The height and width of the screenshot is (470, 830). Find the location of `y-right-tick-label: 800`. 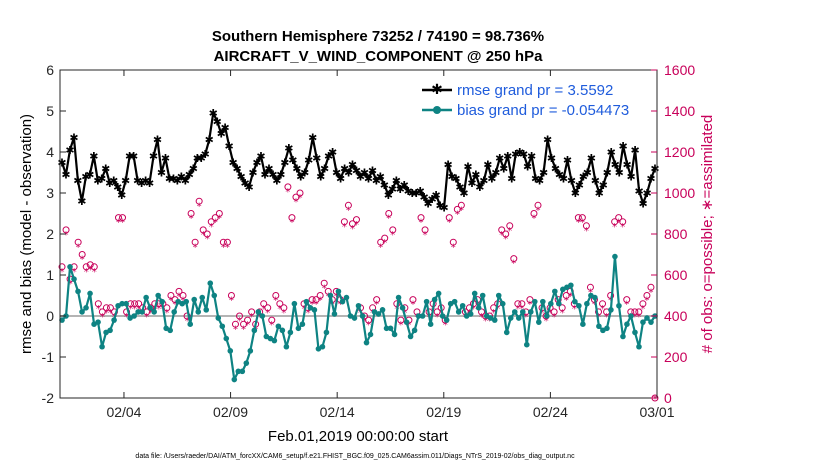

y-right-tick-label: 800 is located at coordinates (676, 234).